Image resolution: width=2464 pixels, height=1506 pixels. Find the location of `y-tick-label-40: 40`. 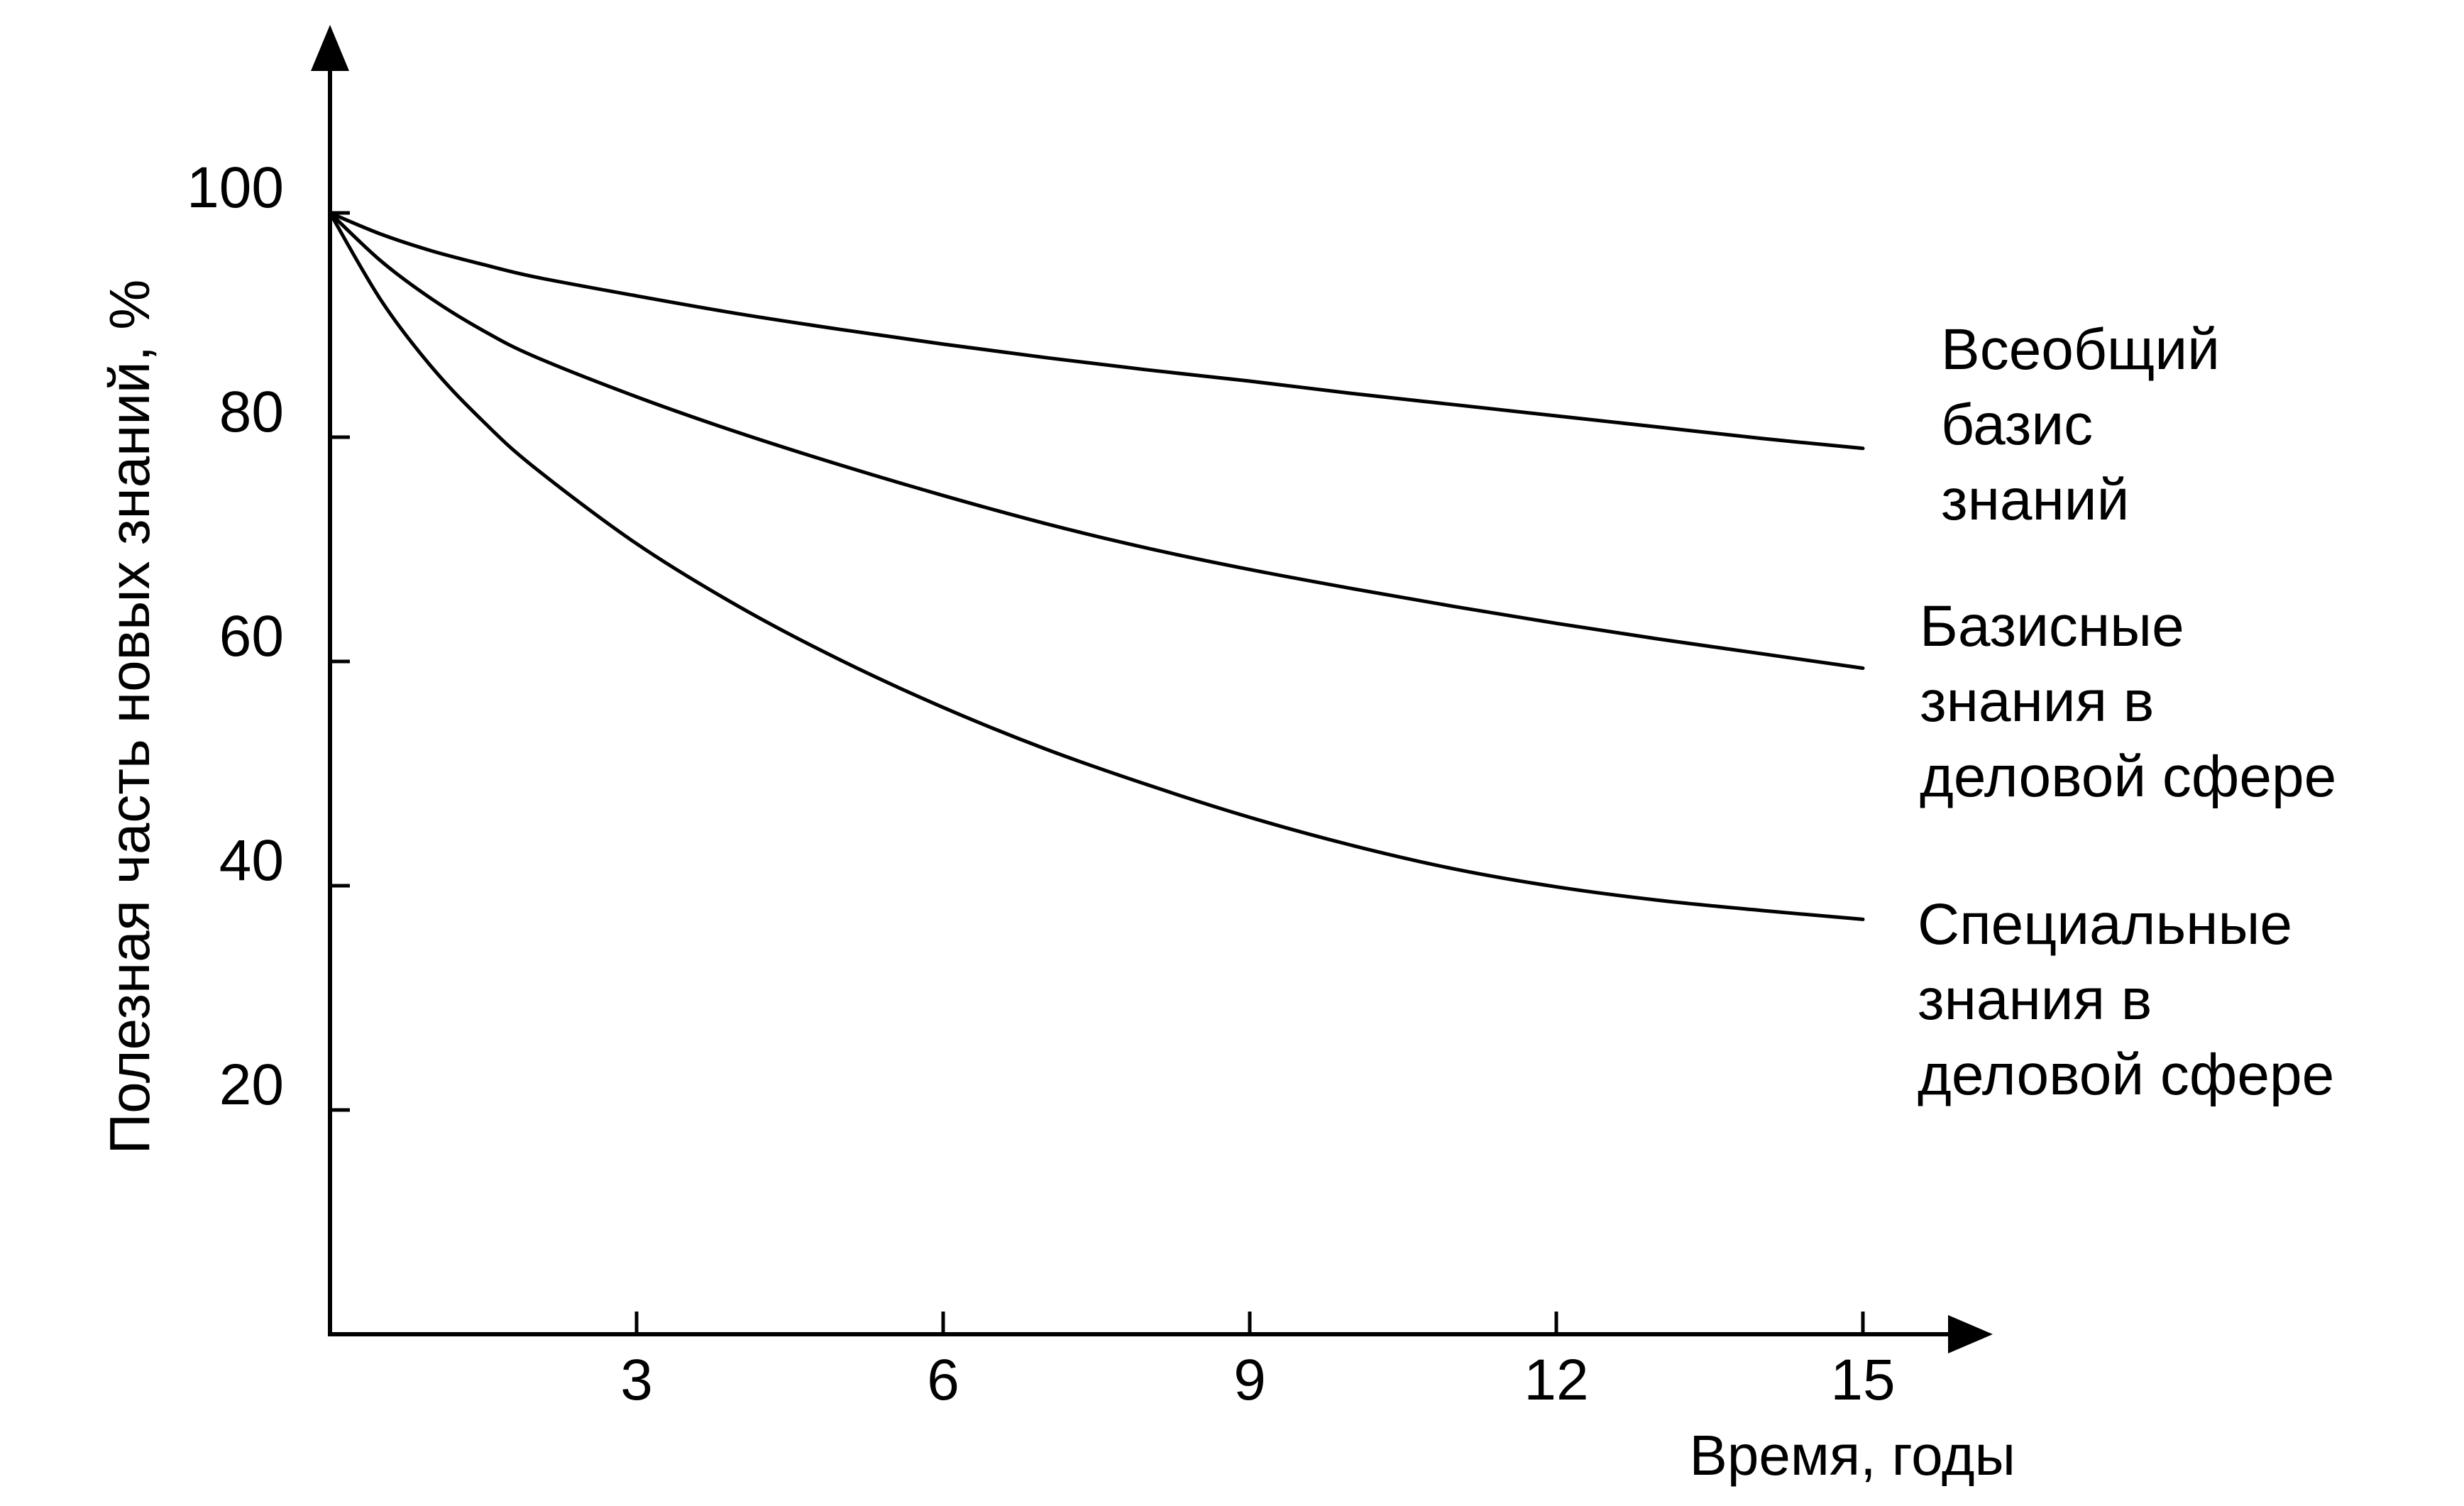

y-tick-label-40: 40 is located at coordinates (252, 861).